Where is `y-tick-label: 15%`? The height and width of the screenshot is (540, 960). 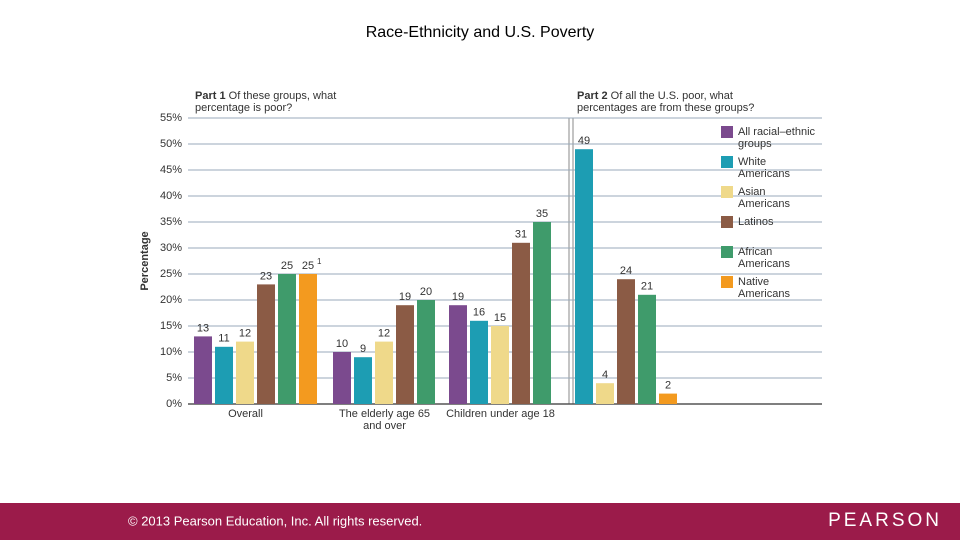
y-tick-label: 15% is located at coordinates (171, 326).